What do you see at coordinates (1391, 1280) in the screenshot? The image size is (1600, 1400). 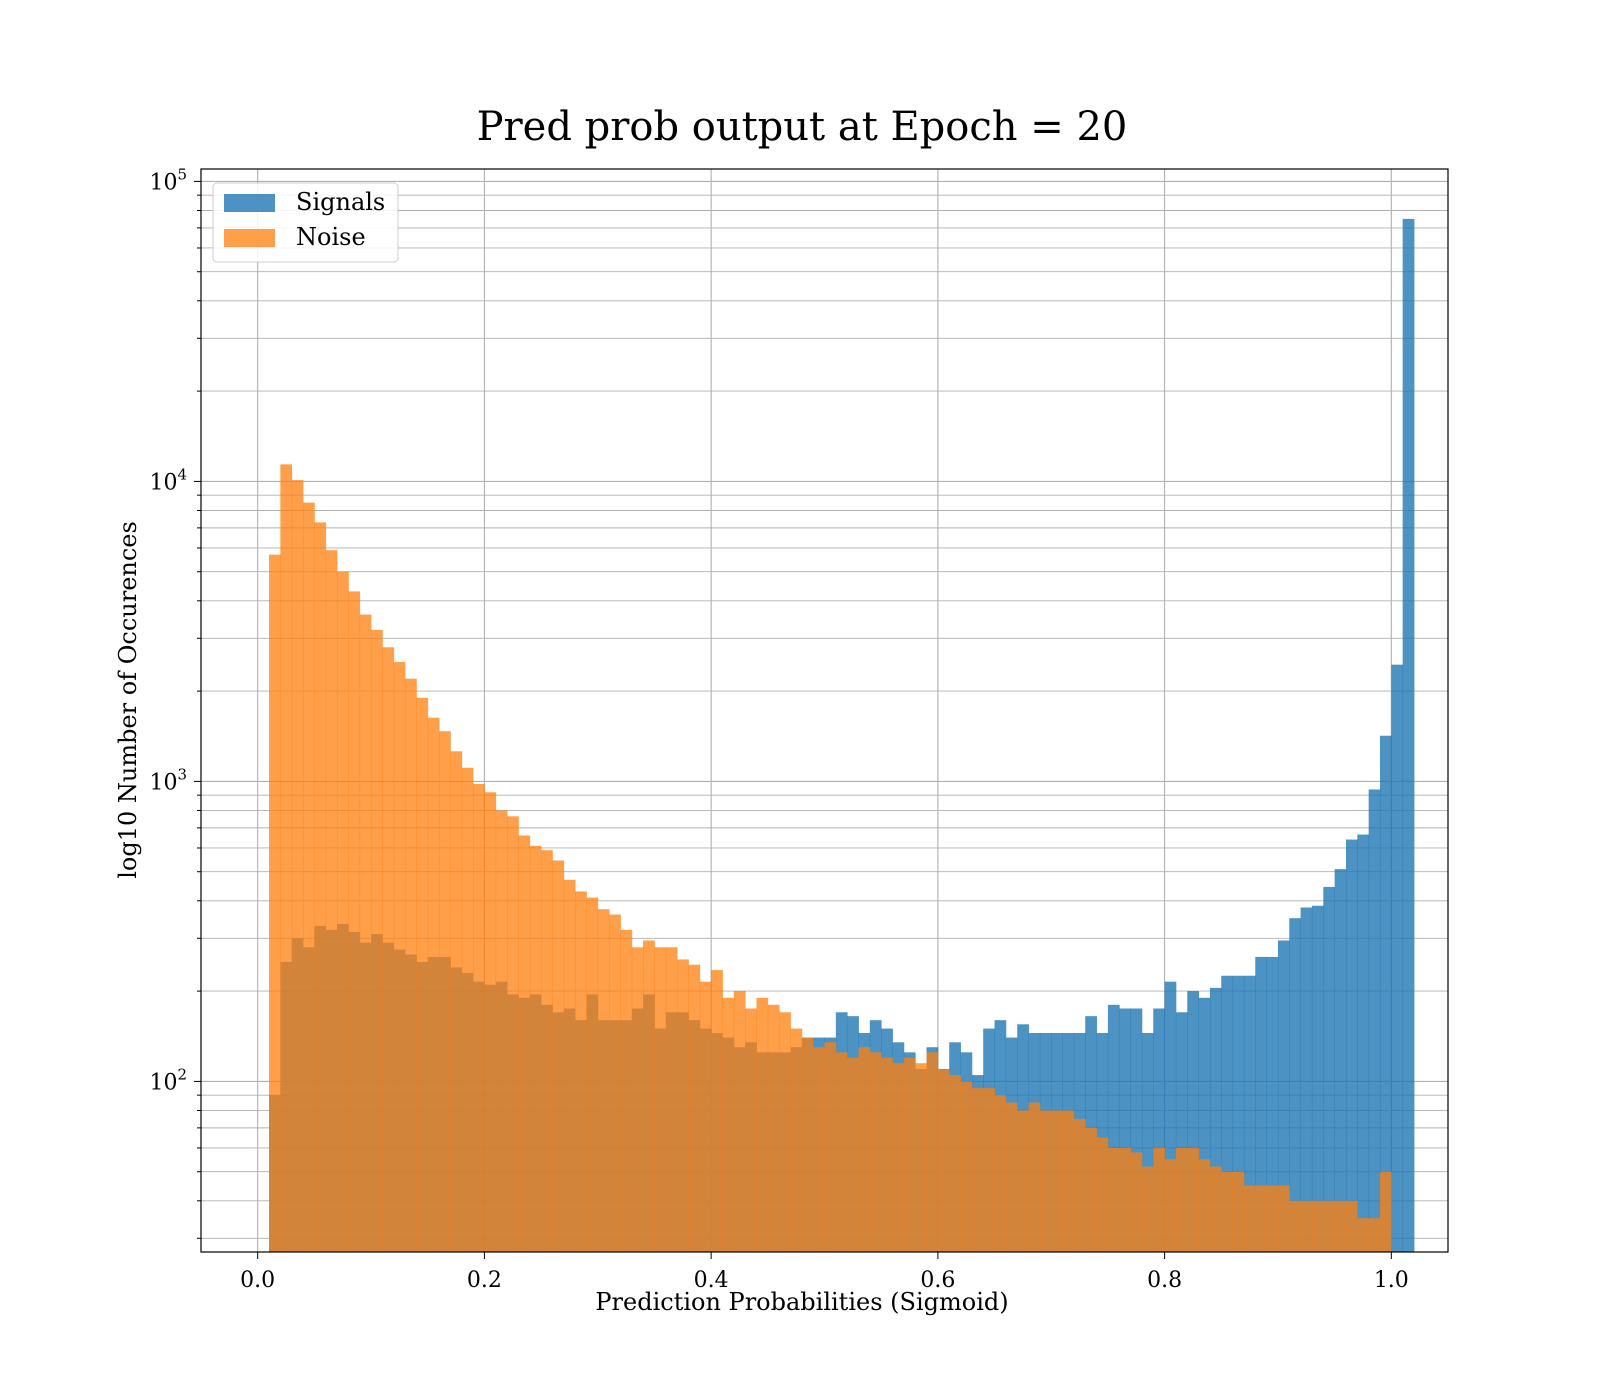 I see `x-tick-label: 1.0` at bounding box center [1391, 1280].